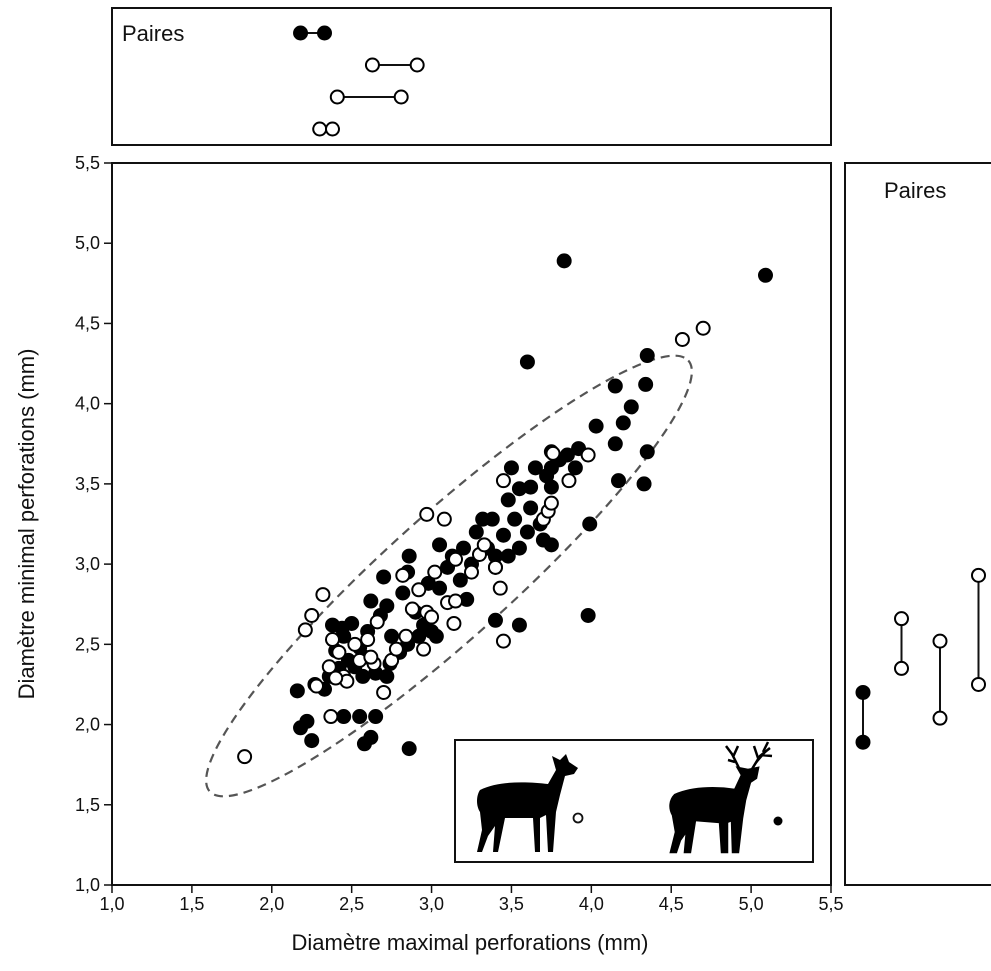 The width and height of the screenshot is (991, 971). Describe the element at coordinates (751, 904) in the screenshot. I see `x-tick-label: 5,0` at that location.